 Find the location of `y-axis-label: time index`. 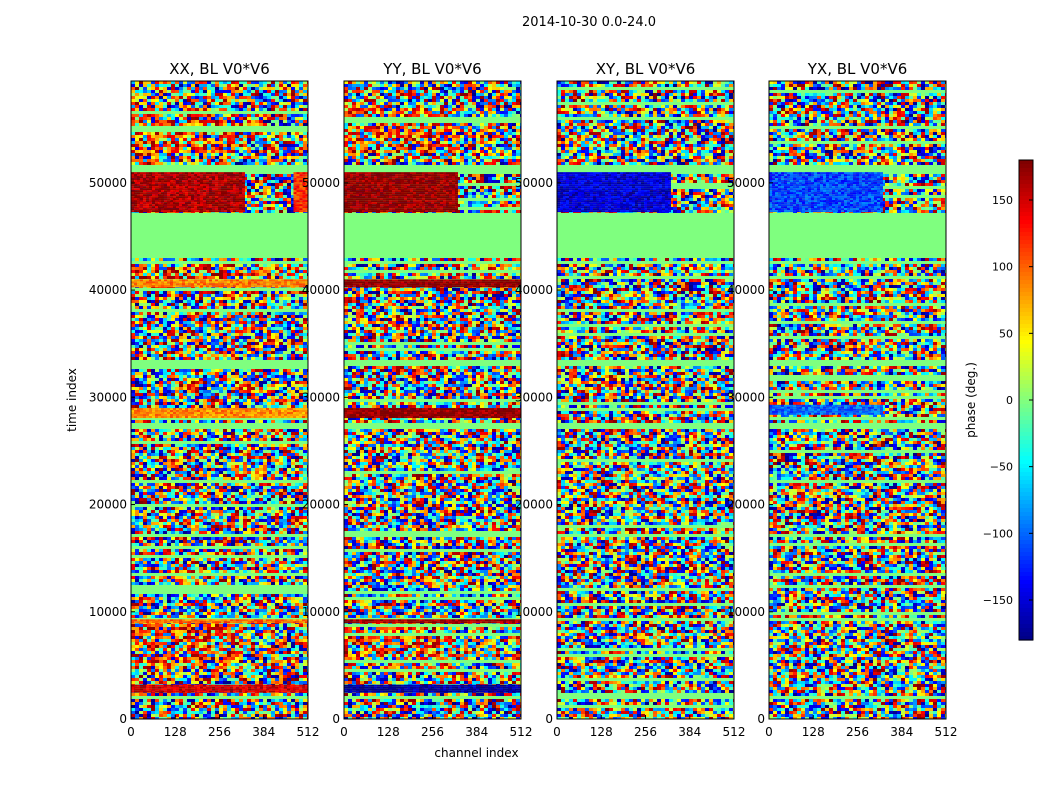

y-axis-label: time index is located at coordinates (72, 400).